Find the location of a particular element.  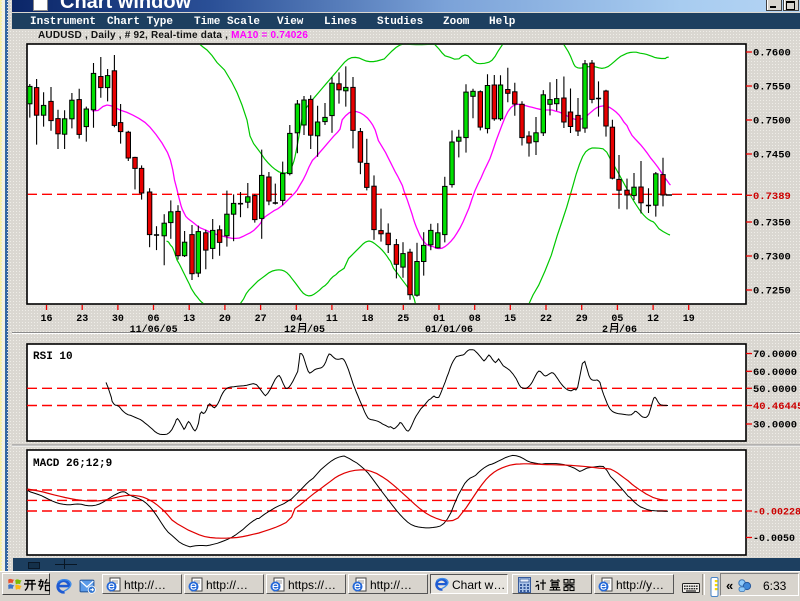

svg-text: 13 is located at coordinates (189, 319).